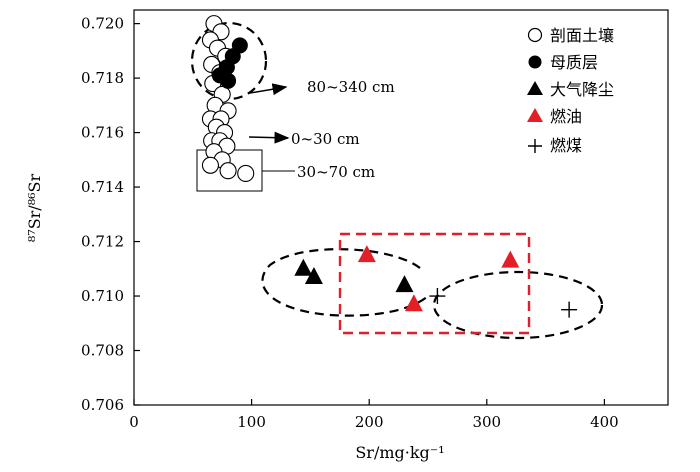 This screenshot has height=472, width=700. I want to click on annotation-arrow-0-30cm, so click(269, 137).